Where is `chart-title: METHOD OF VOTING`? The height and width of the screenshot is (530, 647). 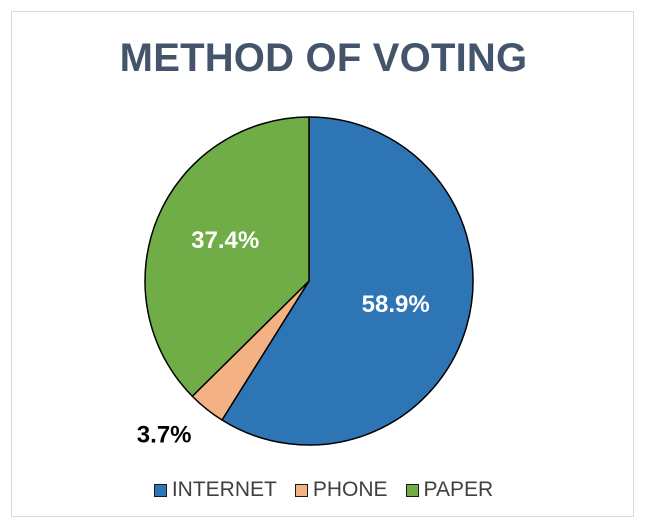 chart-title: METHOD OF VOTING is located at coordinates (323, 58).